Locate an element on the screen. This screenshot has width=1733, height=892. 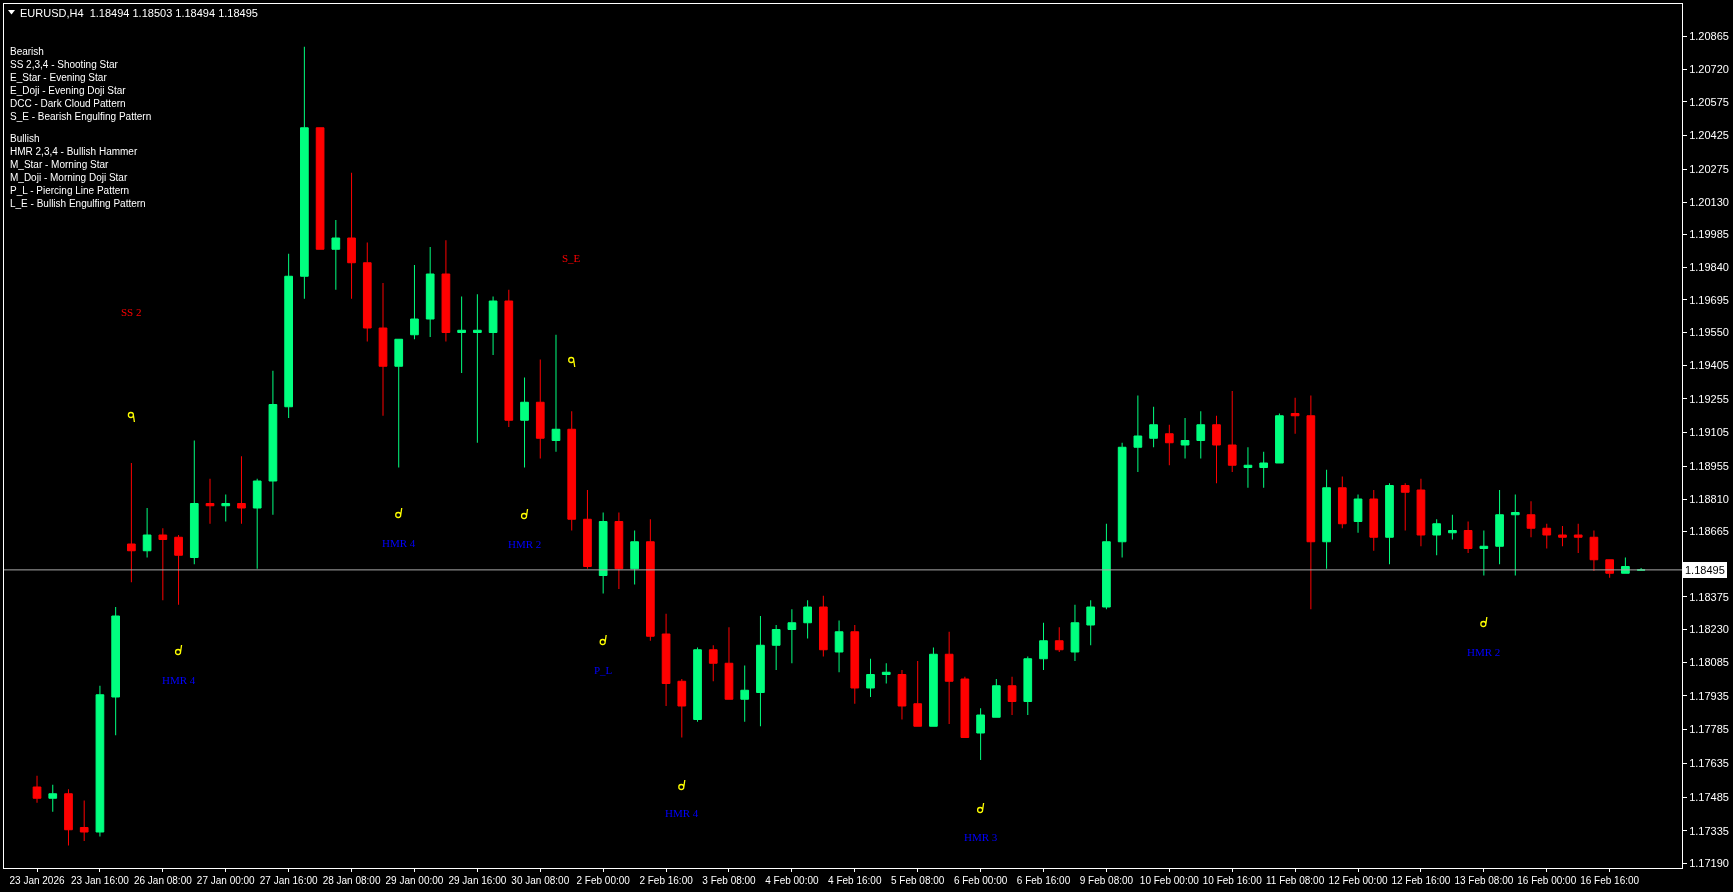
x-tick-label: 13 Feb 08:00 is located at coordinates (1484, 880).